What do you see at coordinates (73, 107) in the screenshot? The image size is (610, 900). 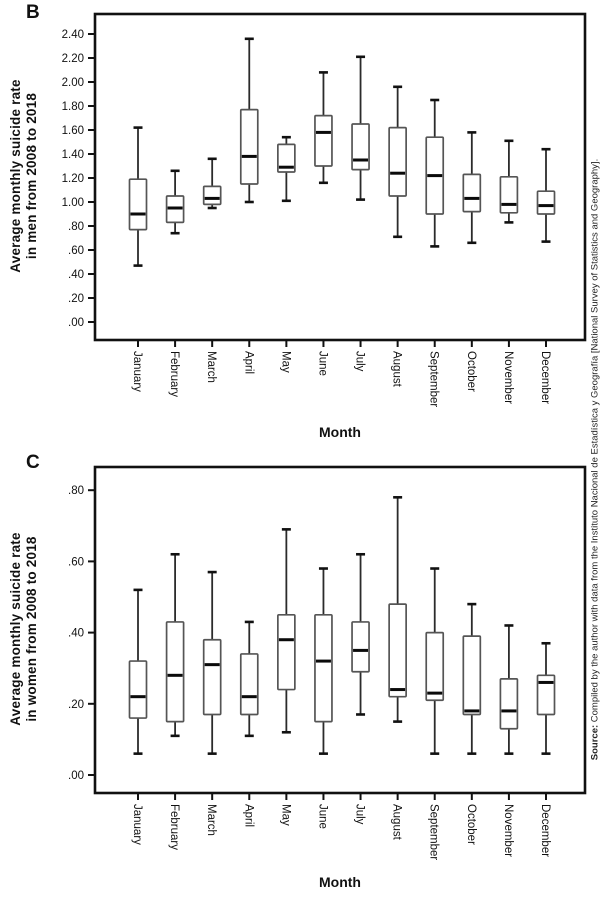 I see `y-tick-label: 1.80` at bounding box center [73, 107].